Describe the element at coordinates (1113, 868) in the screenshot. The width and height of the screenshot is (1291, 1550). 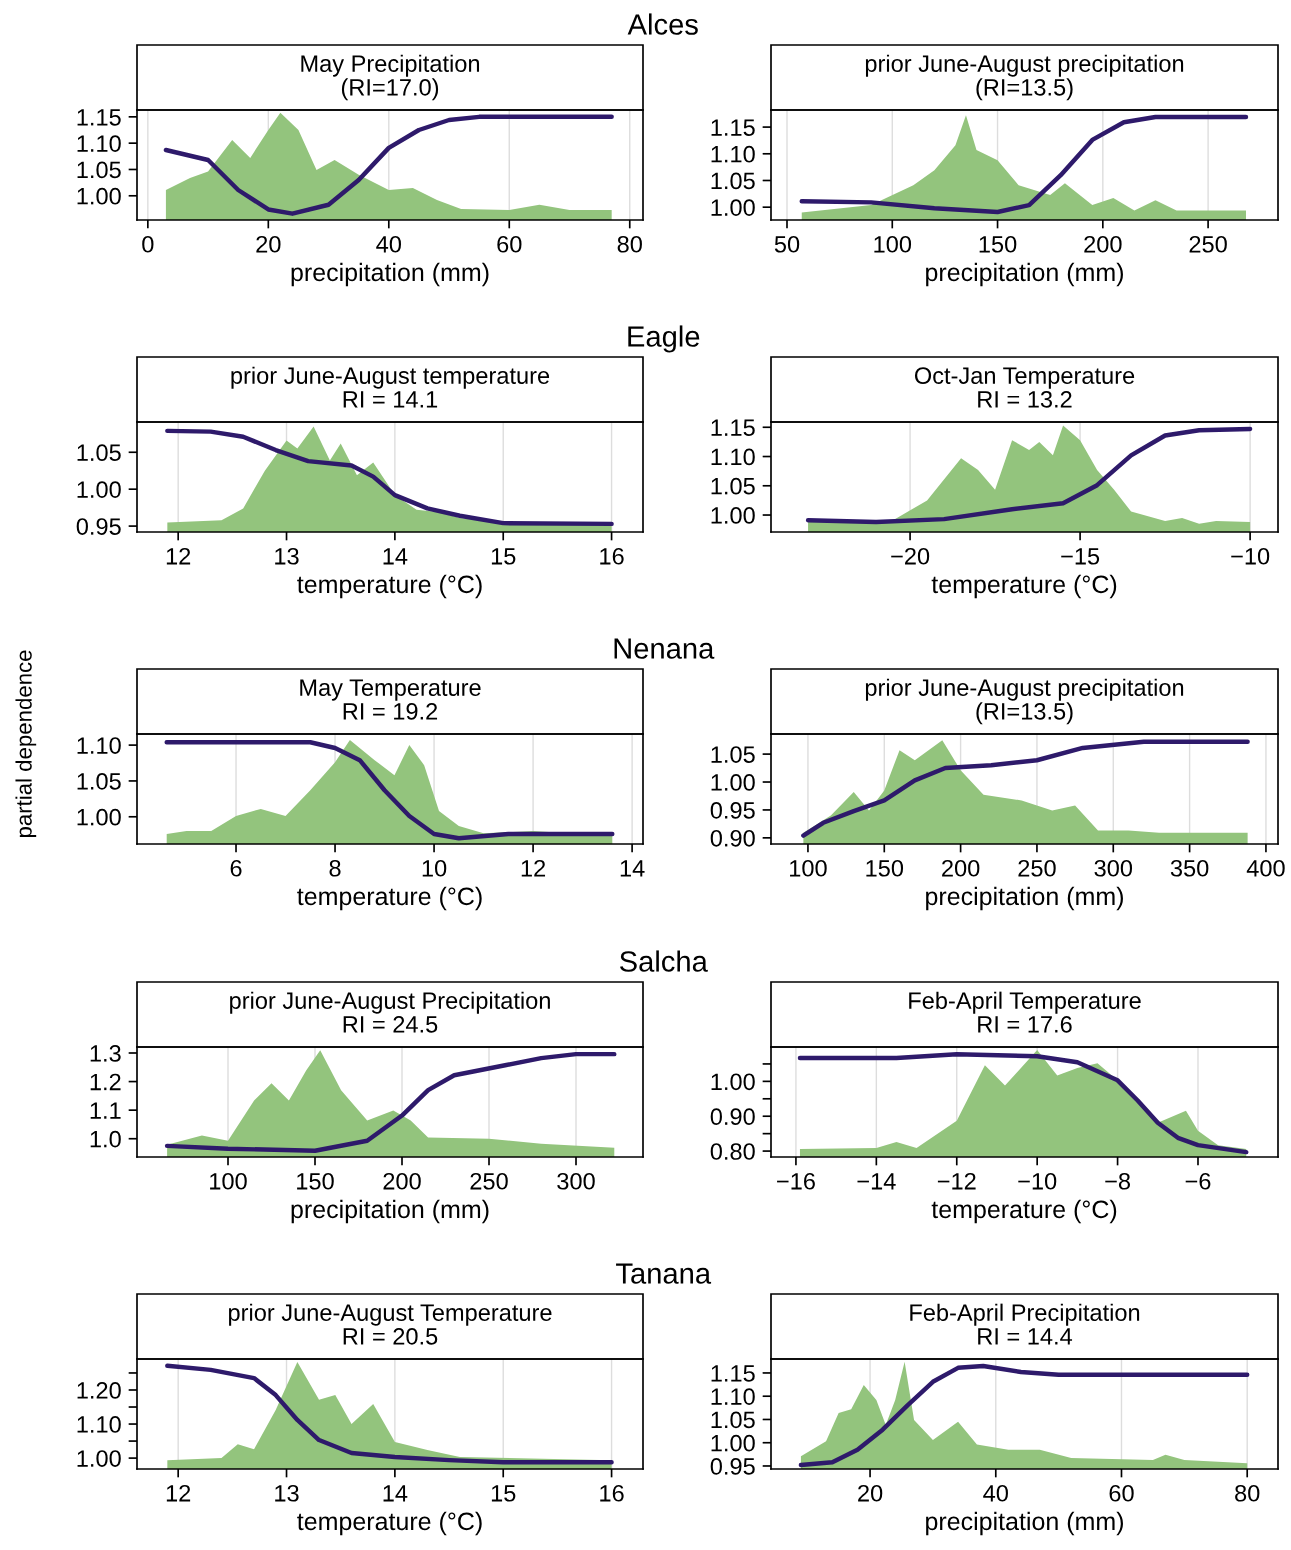
I see `x-tick-label: 300` at that location.